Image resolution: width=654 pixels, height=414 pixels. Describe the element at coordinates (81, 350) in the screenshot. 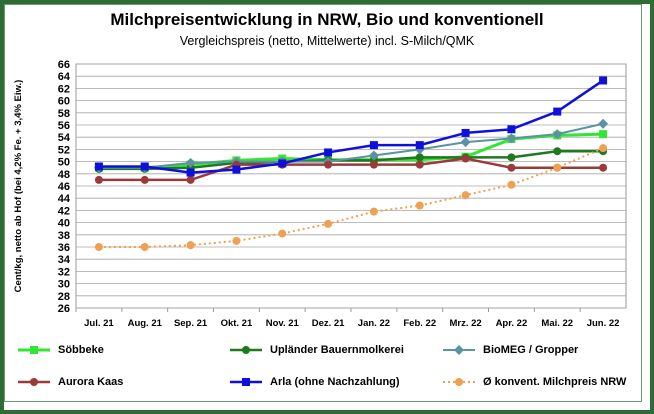

I see `legend-label: Söbbeke` at that location.